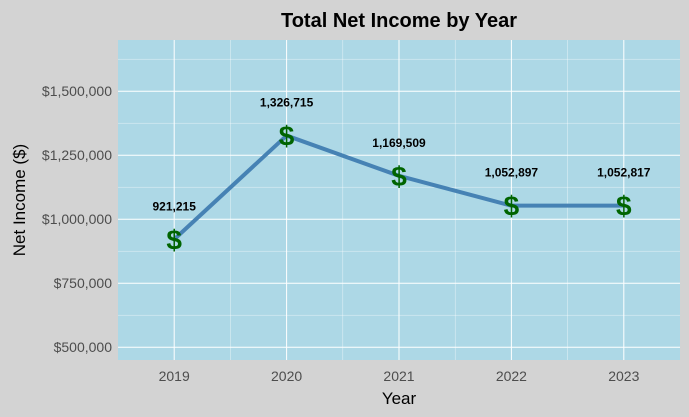  I want to click on data-label: 1,326,715, so click(287, 103).